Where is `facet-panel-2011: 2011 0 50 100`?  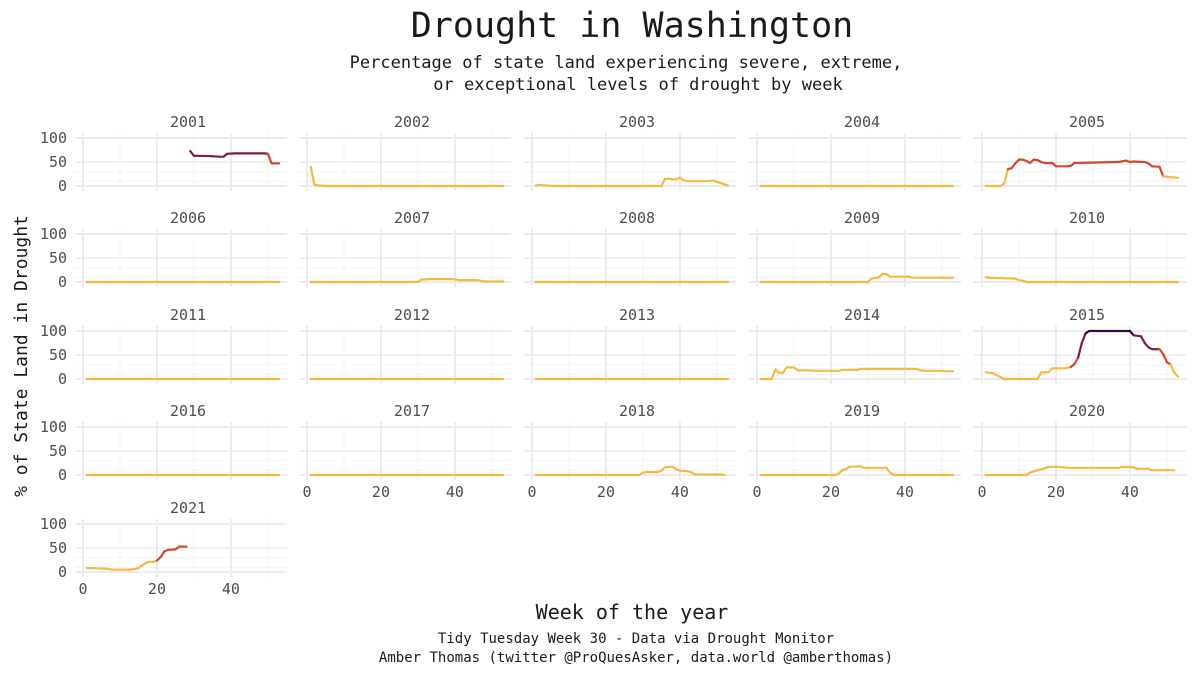 facet-panel-2011: 2011 0 50 100 is located at coordinates (163, 347).